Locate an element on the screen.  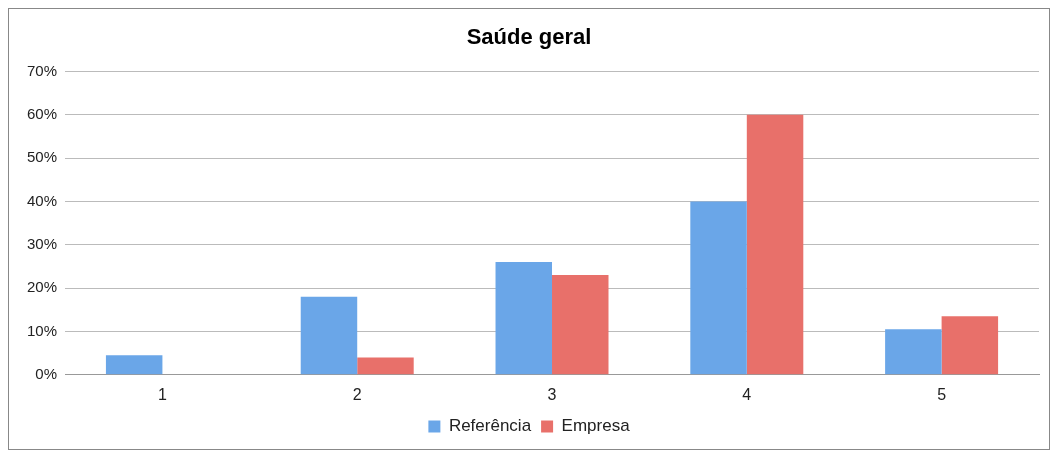
legend-label: Referência is located at coordinates (490, 426).